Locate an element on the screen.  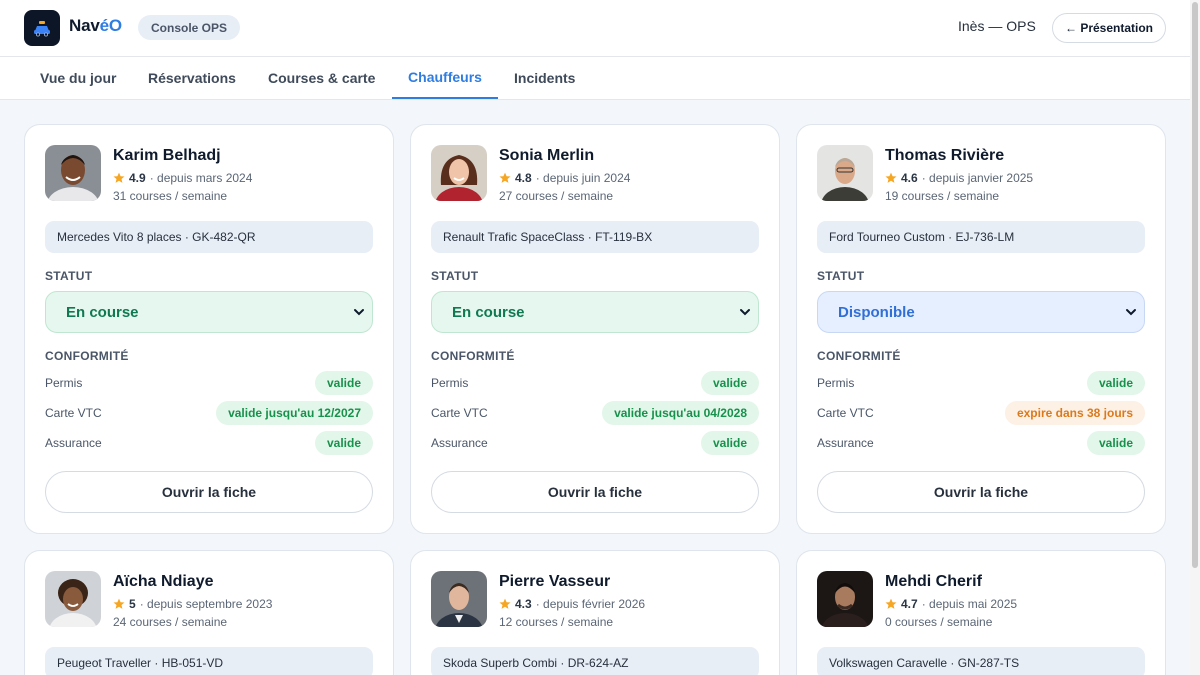
driver-rating: 4.3 · depuis février 2026 is located at coordinates (572, 604).